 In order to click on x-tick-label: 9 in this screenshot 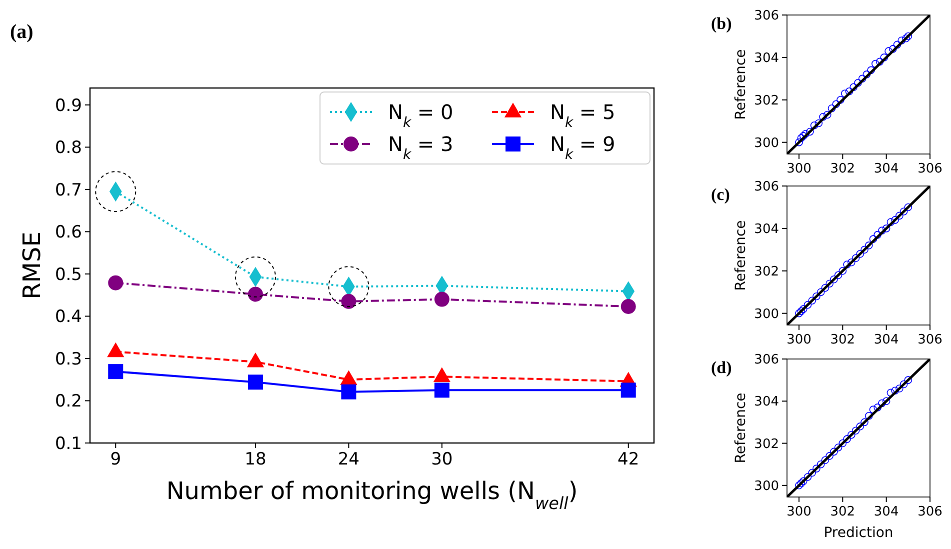, I will do `click(116, 460)`.